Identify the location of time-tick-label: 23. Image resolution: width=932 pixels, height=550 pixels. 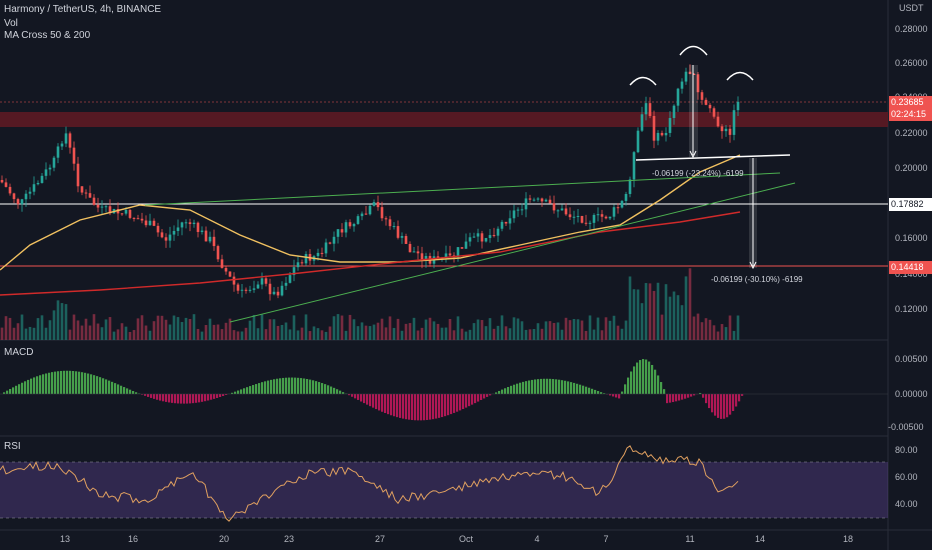
(289, 539).